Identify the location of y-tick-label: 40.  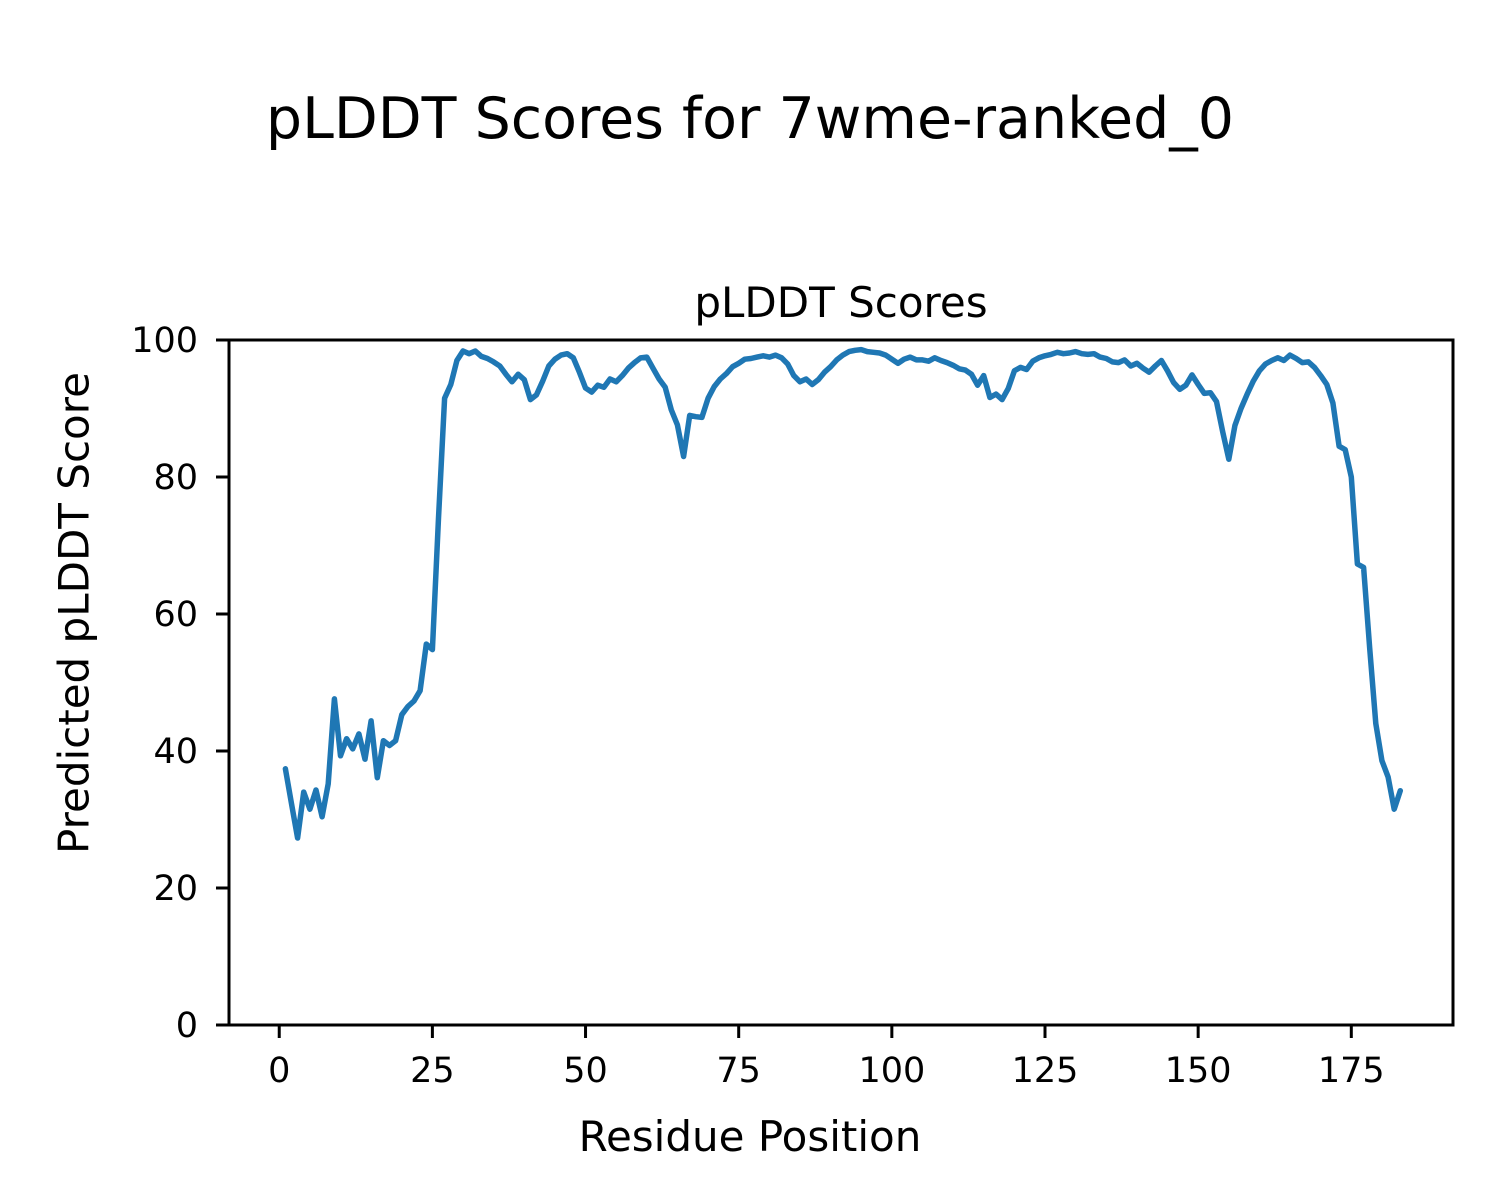
(175, 752).